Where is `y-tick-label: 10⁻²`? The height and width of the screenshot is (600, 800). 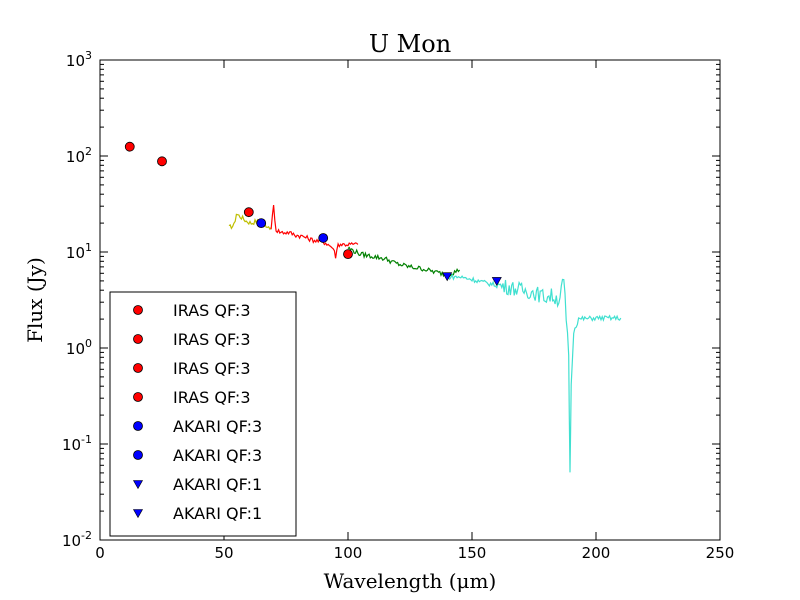 y-tick-label: 10⁻² is located at coordinates (77, 539).